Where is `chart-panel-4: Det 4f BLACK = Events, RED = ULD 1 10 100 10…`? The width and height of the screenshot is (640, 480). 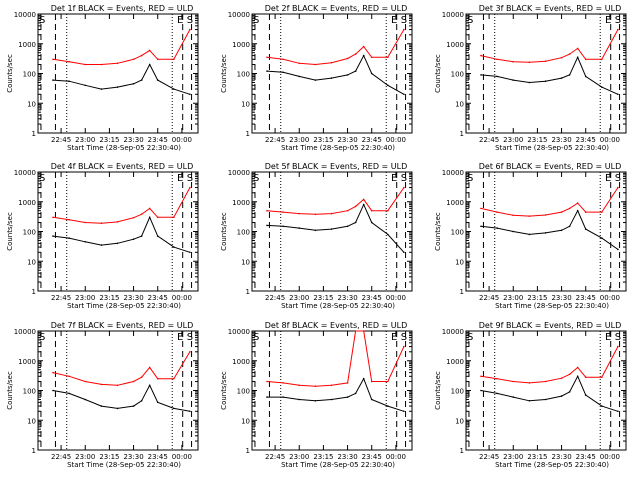 chart-panel-4: Det 4f BLACK = Events, RED = ULD 1 10 100 10… is located at coordinates (102, 236).